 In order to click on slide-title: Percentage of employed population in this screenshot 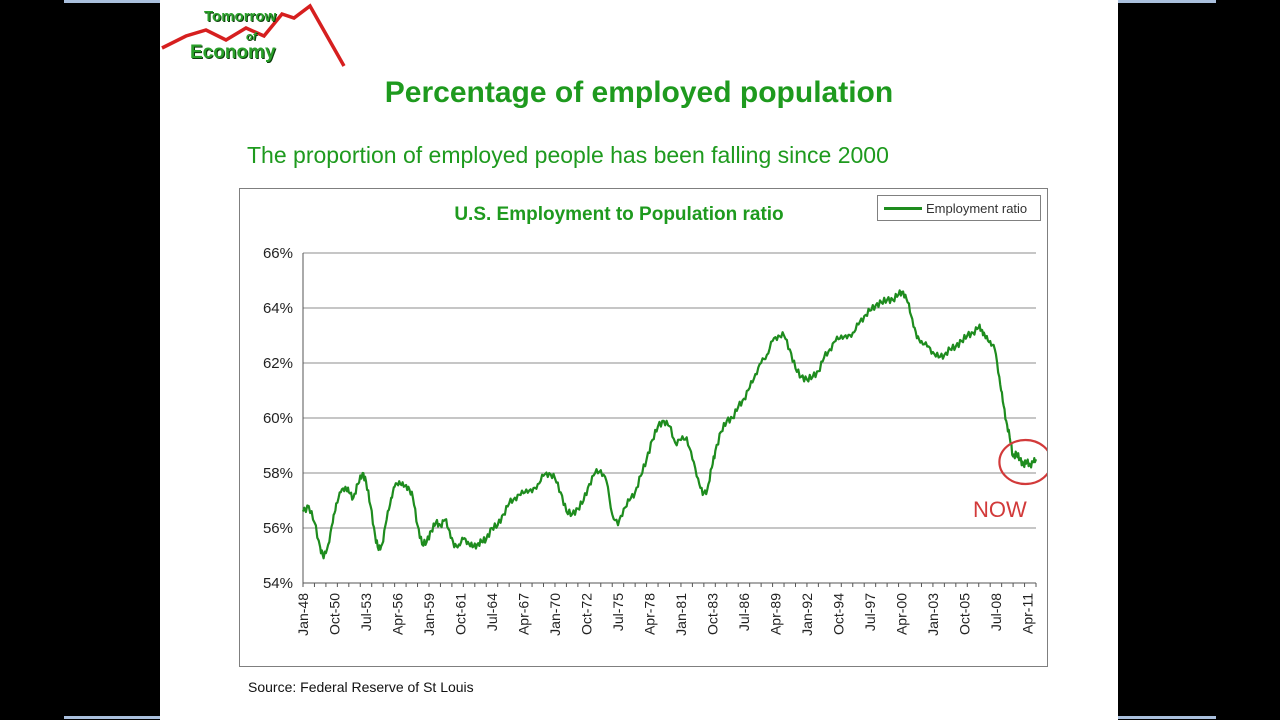, I will do `click(639, 92)`.